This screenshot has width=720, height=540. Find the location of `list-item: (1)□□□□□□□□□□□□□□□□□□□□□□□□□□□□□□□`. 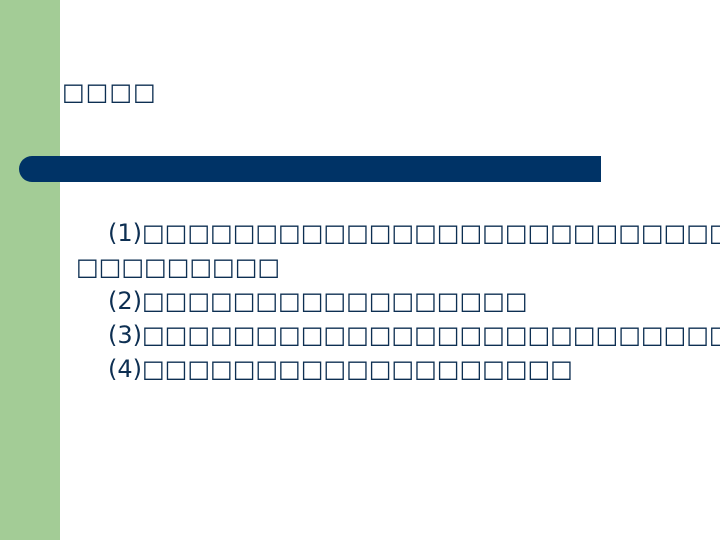

list-item: (1)□□□□□□□□□□□□□□□□□□□□□□□□□□□□□□□ is located at coordinates (398, 233).